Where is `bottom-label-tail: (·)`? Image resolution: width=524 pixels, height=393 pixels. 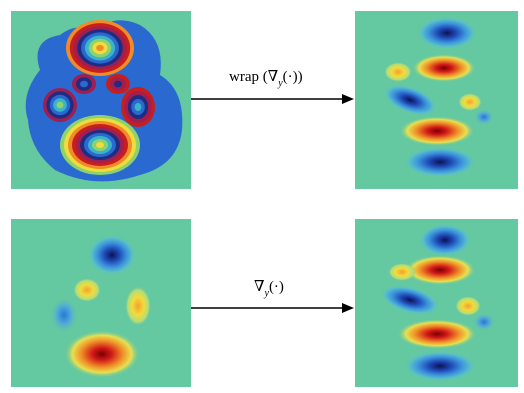 bottom-label-tail: (·) is located at coordinates (276, 287).